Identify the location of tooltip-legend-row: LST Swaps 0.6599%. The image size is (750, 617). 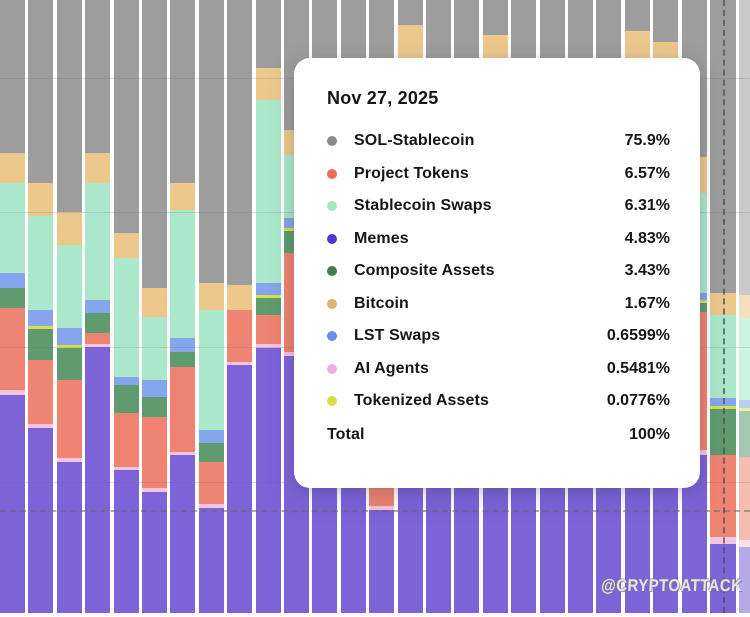
(498, 336).